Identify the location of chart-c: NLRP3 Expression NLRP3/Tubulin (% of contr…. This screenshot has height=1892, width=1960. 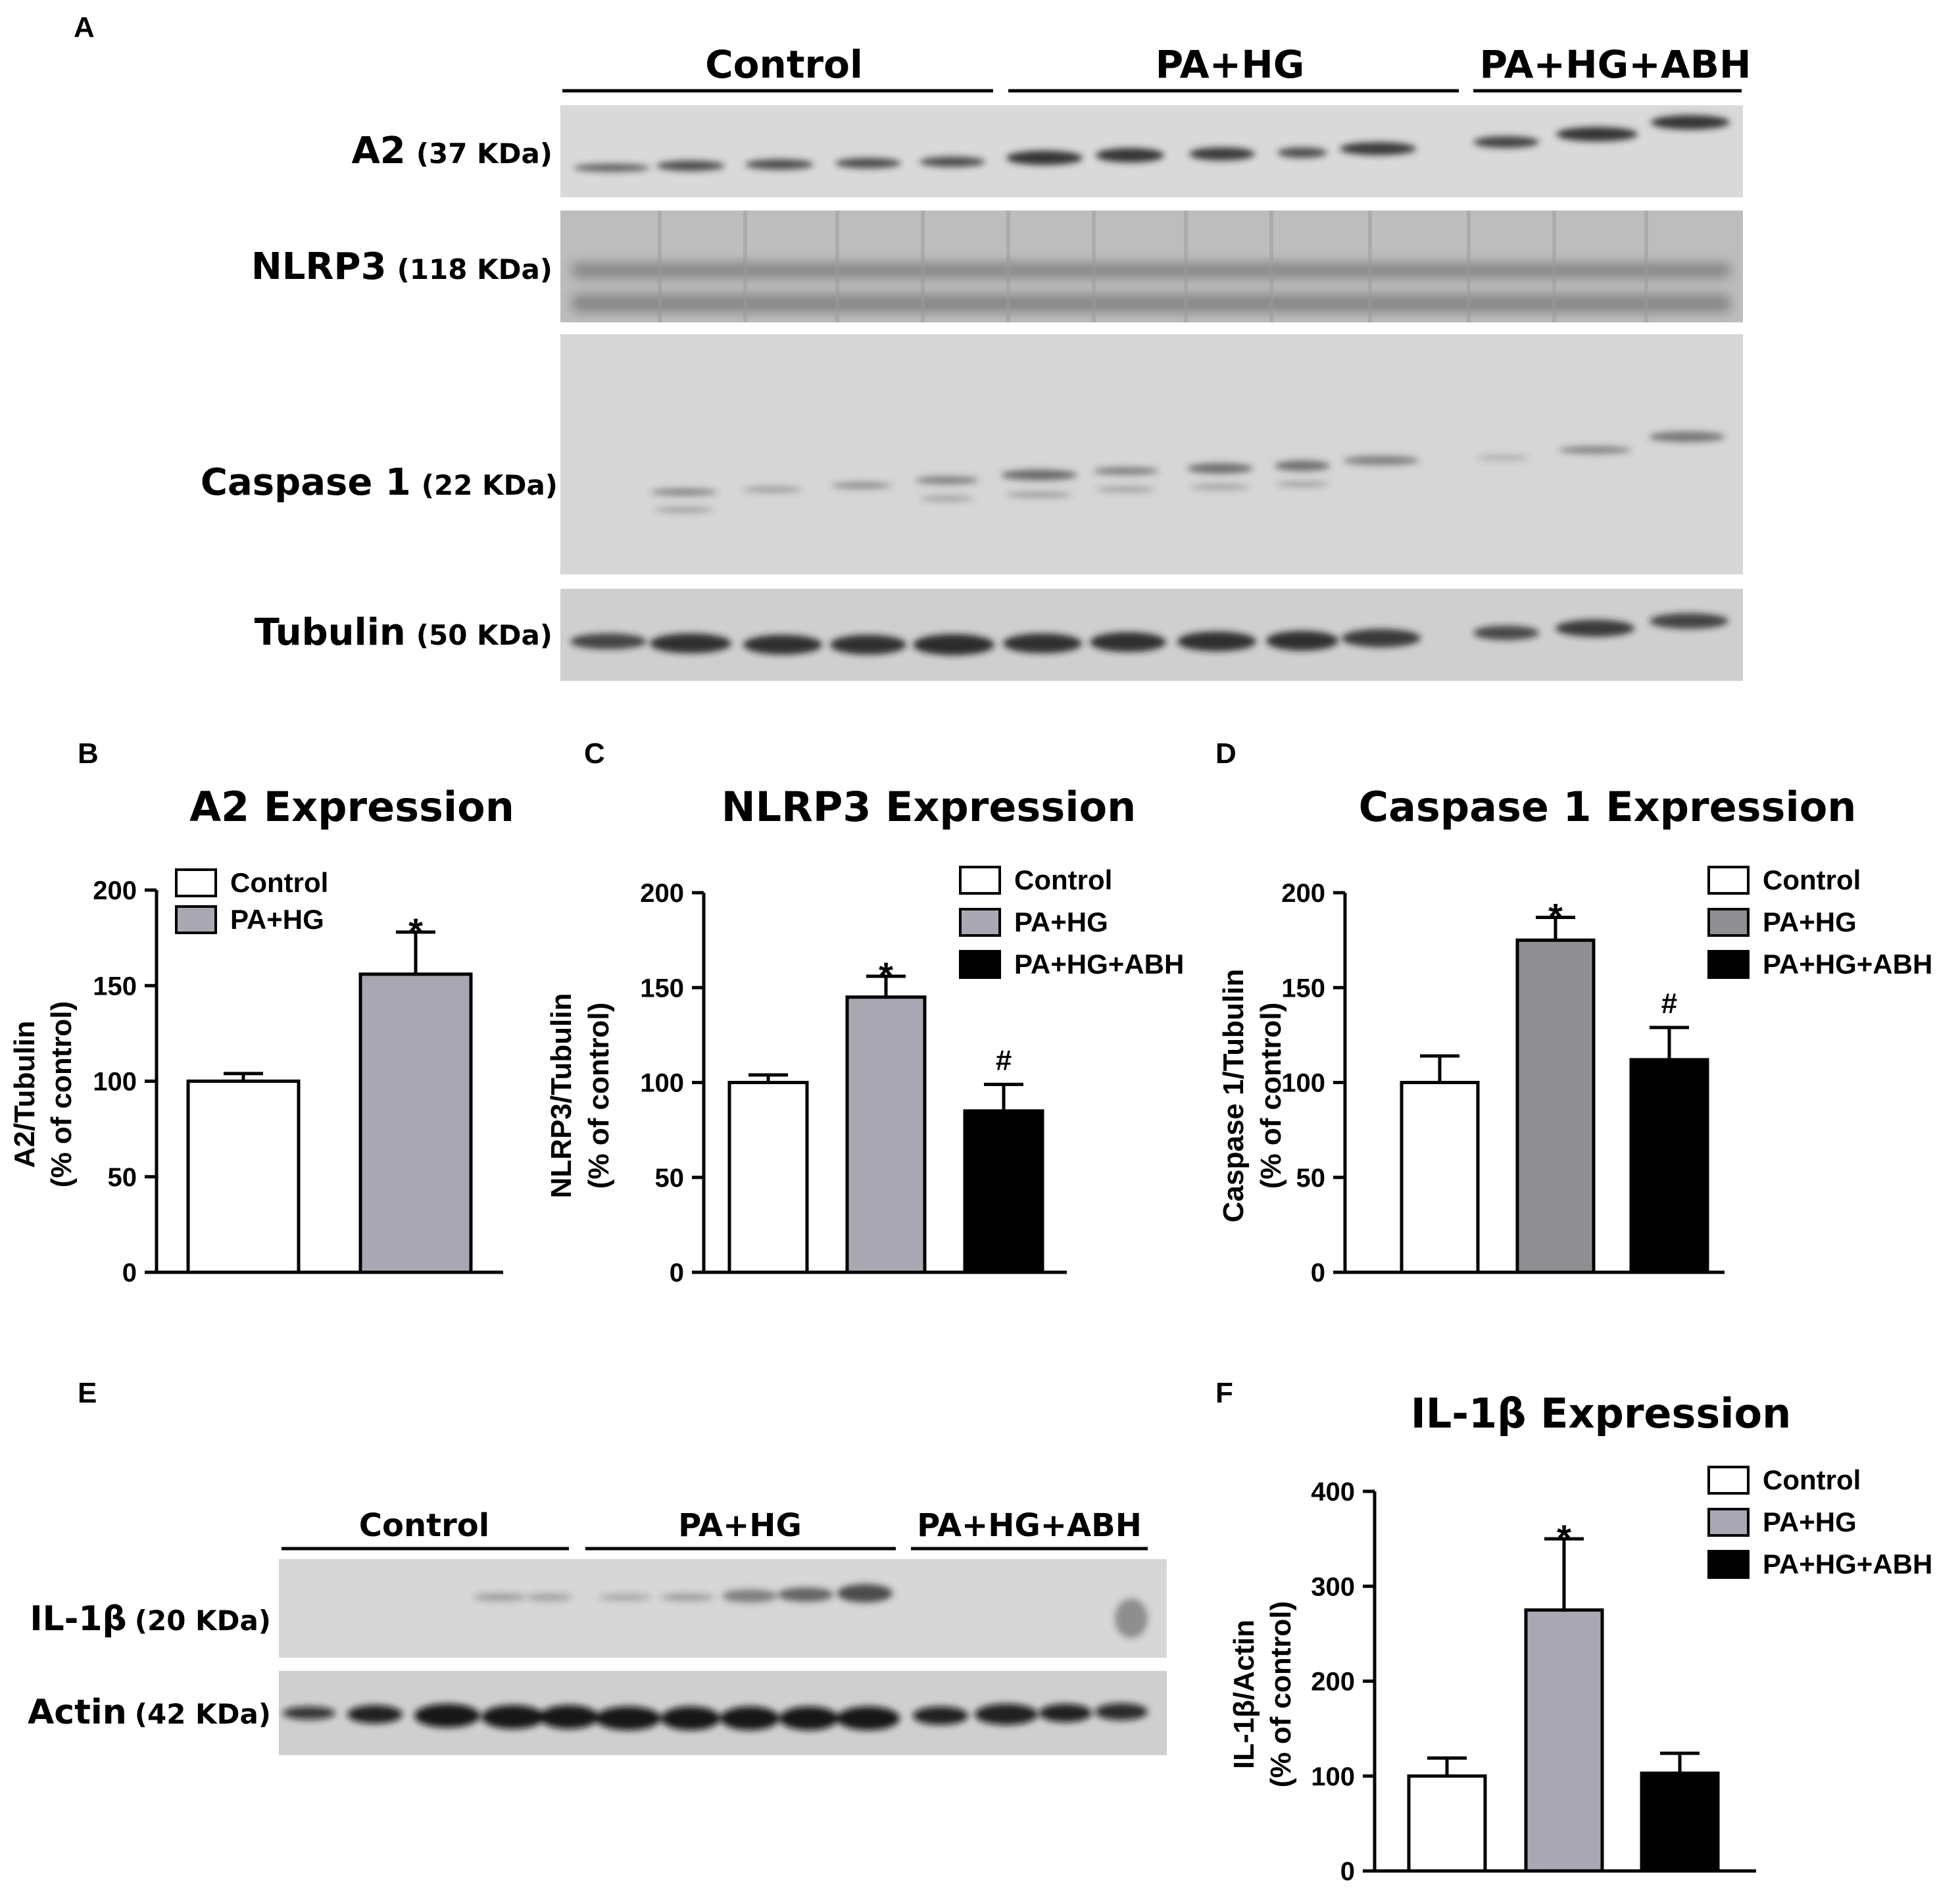
(864, 1035).